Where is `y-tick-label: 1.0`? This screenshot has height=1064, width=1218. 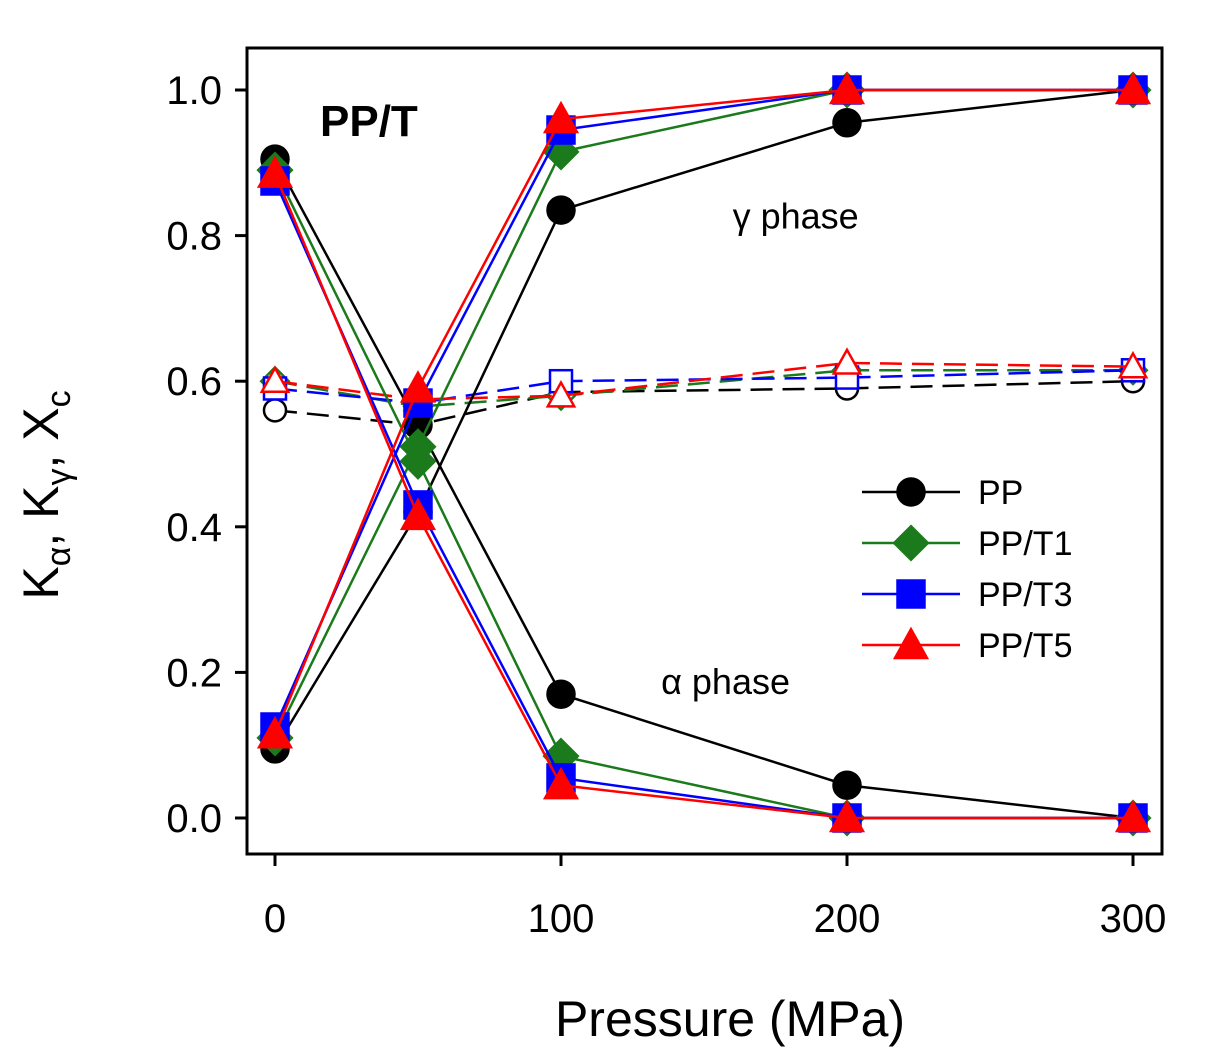 y-tick-label: 1.0 is located at coordinates (194, 91).